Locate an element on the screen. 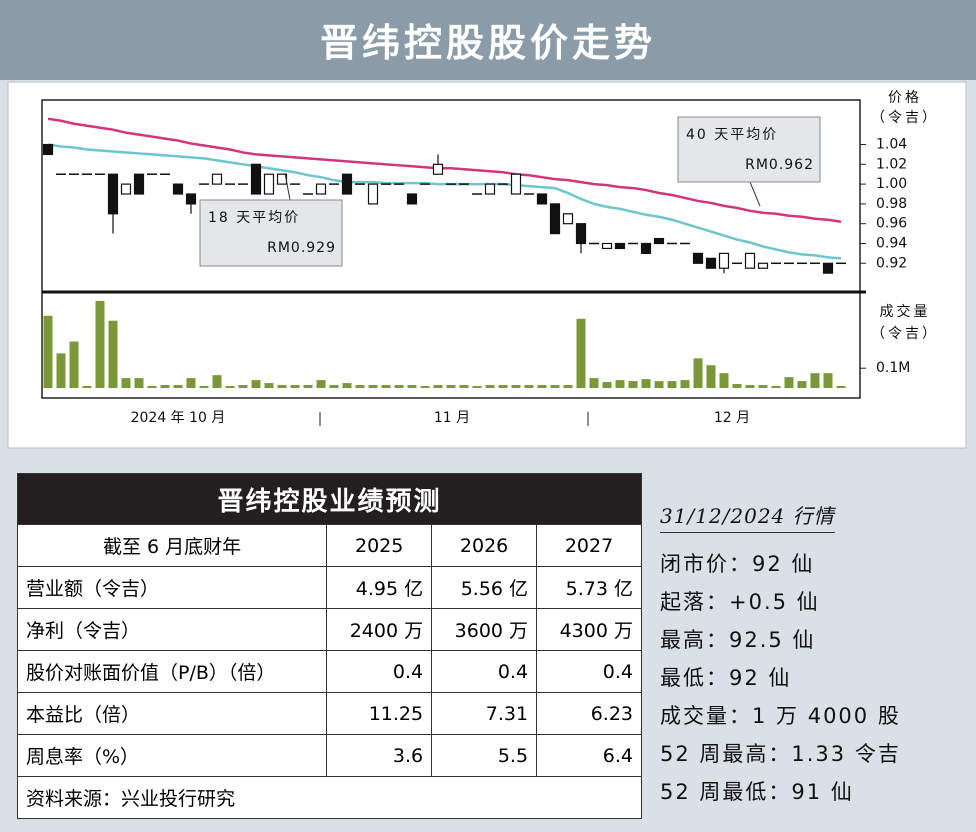 This screenshot has width=976, height=832. table-header-cell: 2025 is located at coordinates (379, 545).